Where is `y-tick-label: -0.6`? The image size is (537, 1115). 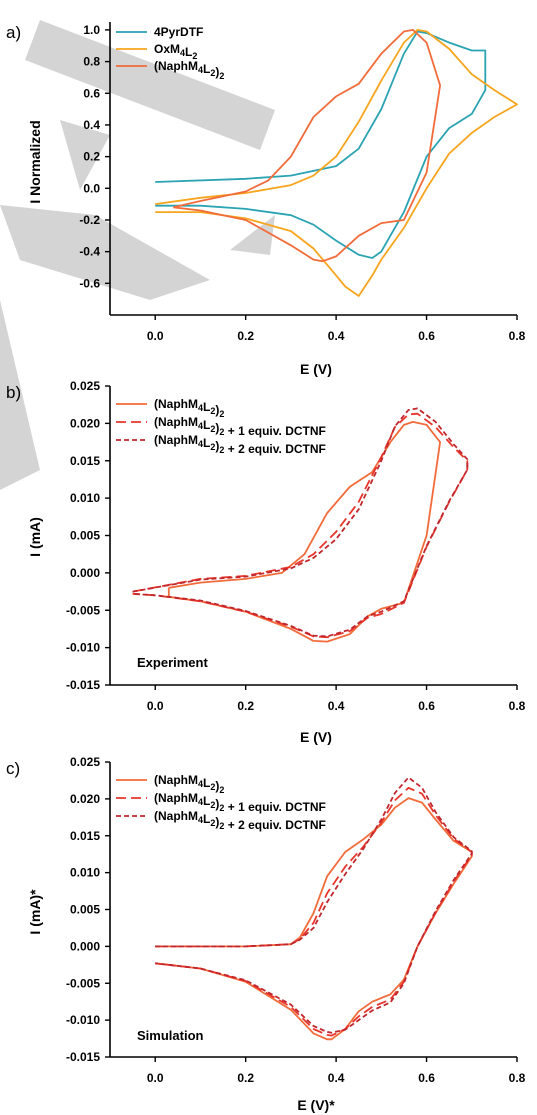 y-tick-label: -0.6 is located at coordinates (89, 283).